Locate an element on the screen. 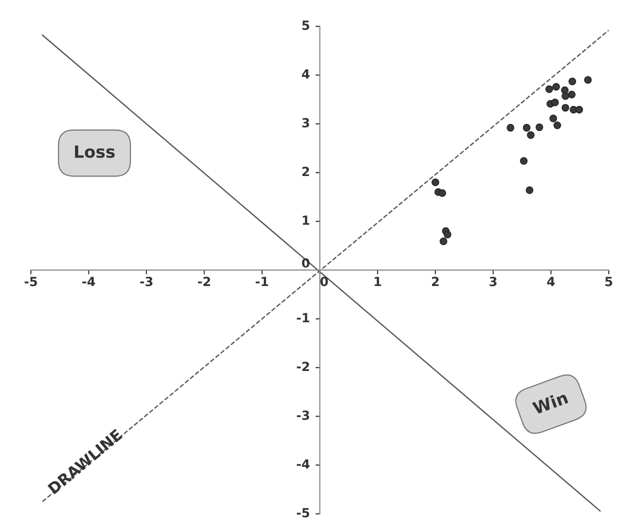  annotation: Win is located at coordinates (550, 402).